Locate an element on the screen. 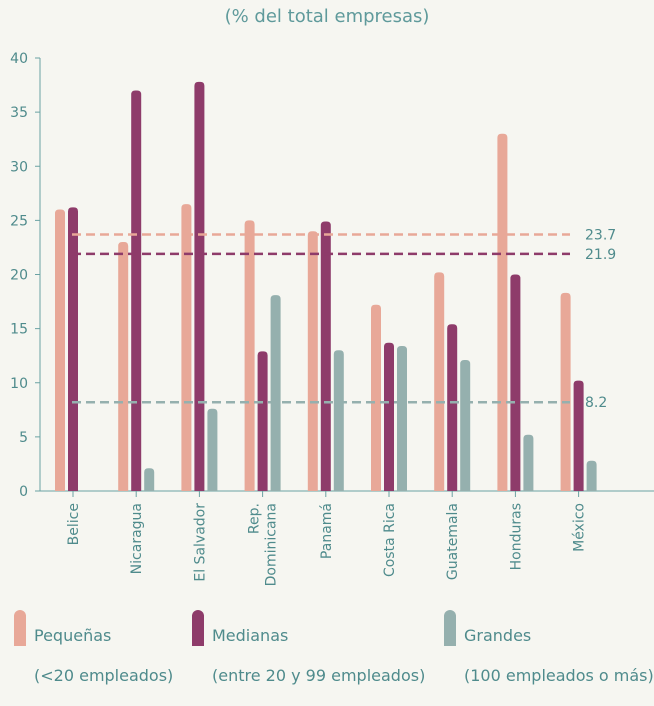  x-tick-label-part: Guatemala is located at coordinates (453, 541).